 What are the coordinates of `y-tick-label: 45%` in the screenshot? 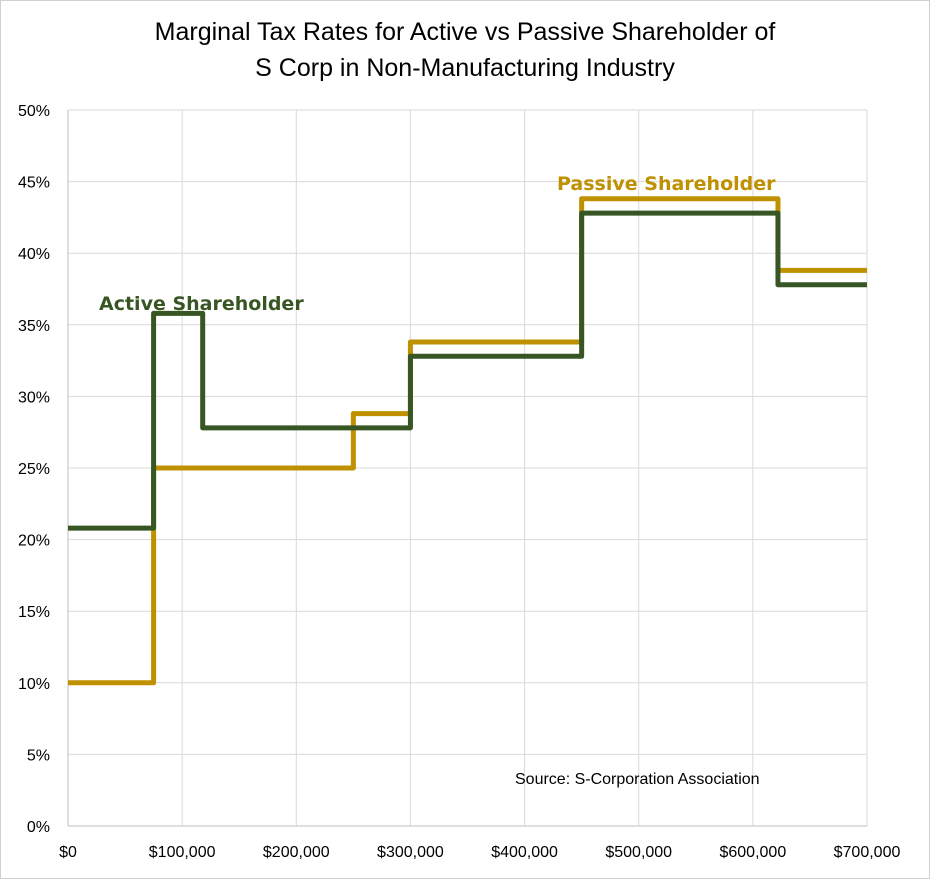 It's located at (34, 183).